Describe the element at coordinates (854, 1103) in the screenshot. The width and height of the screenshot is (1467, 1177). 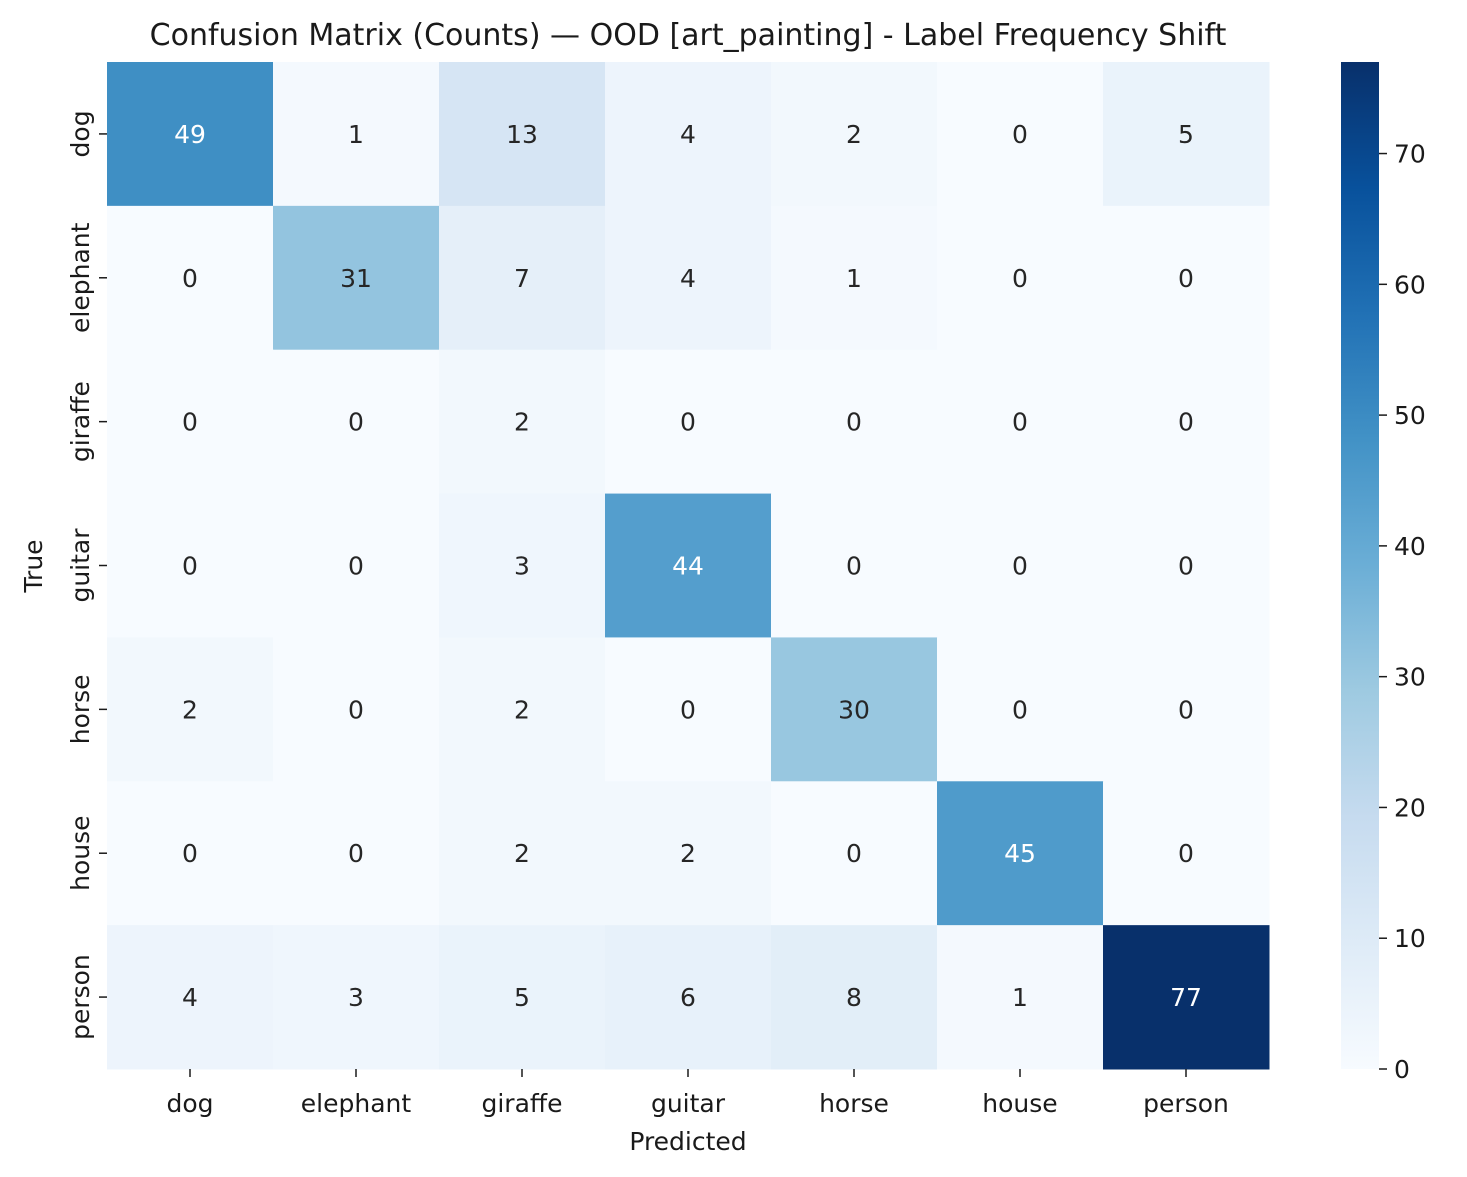
I see `x-tick-label: horse` at that location.